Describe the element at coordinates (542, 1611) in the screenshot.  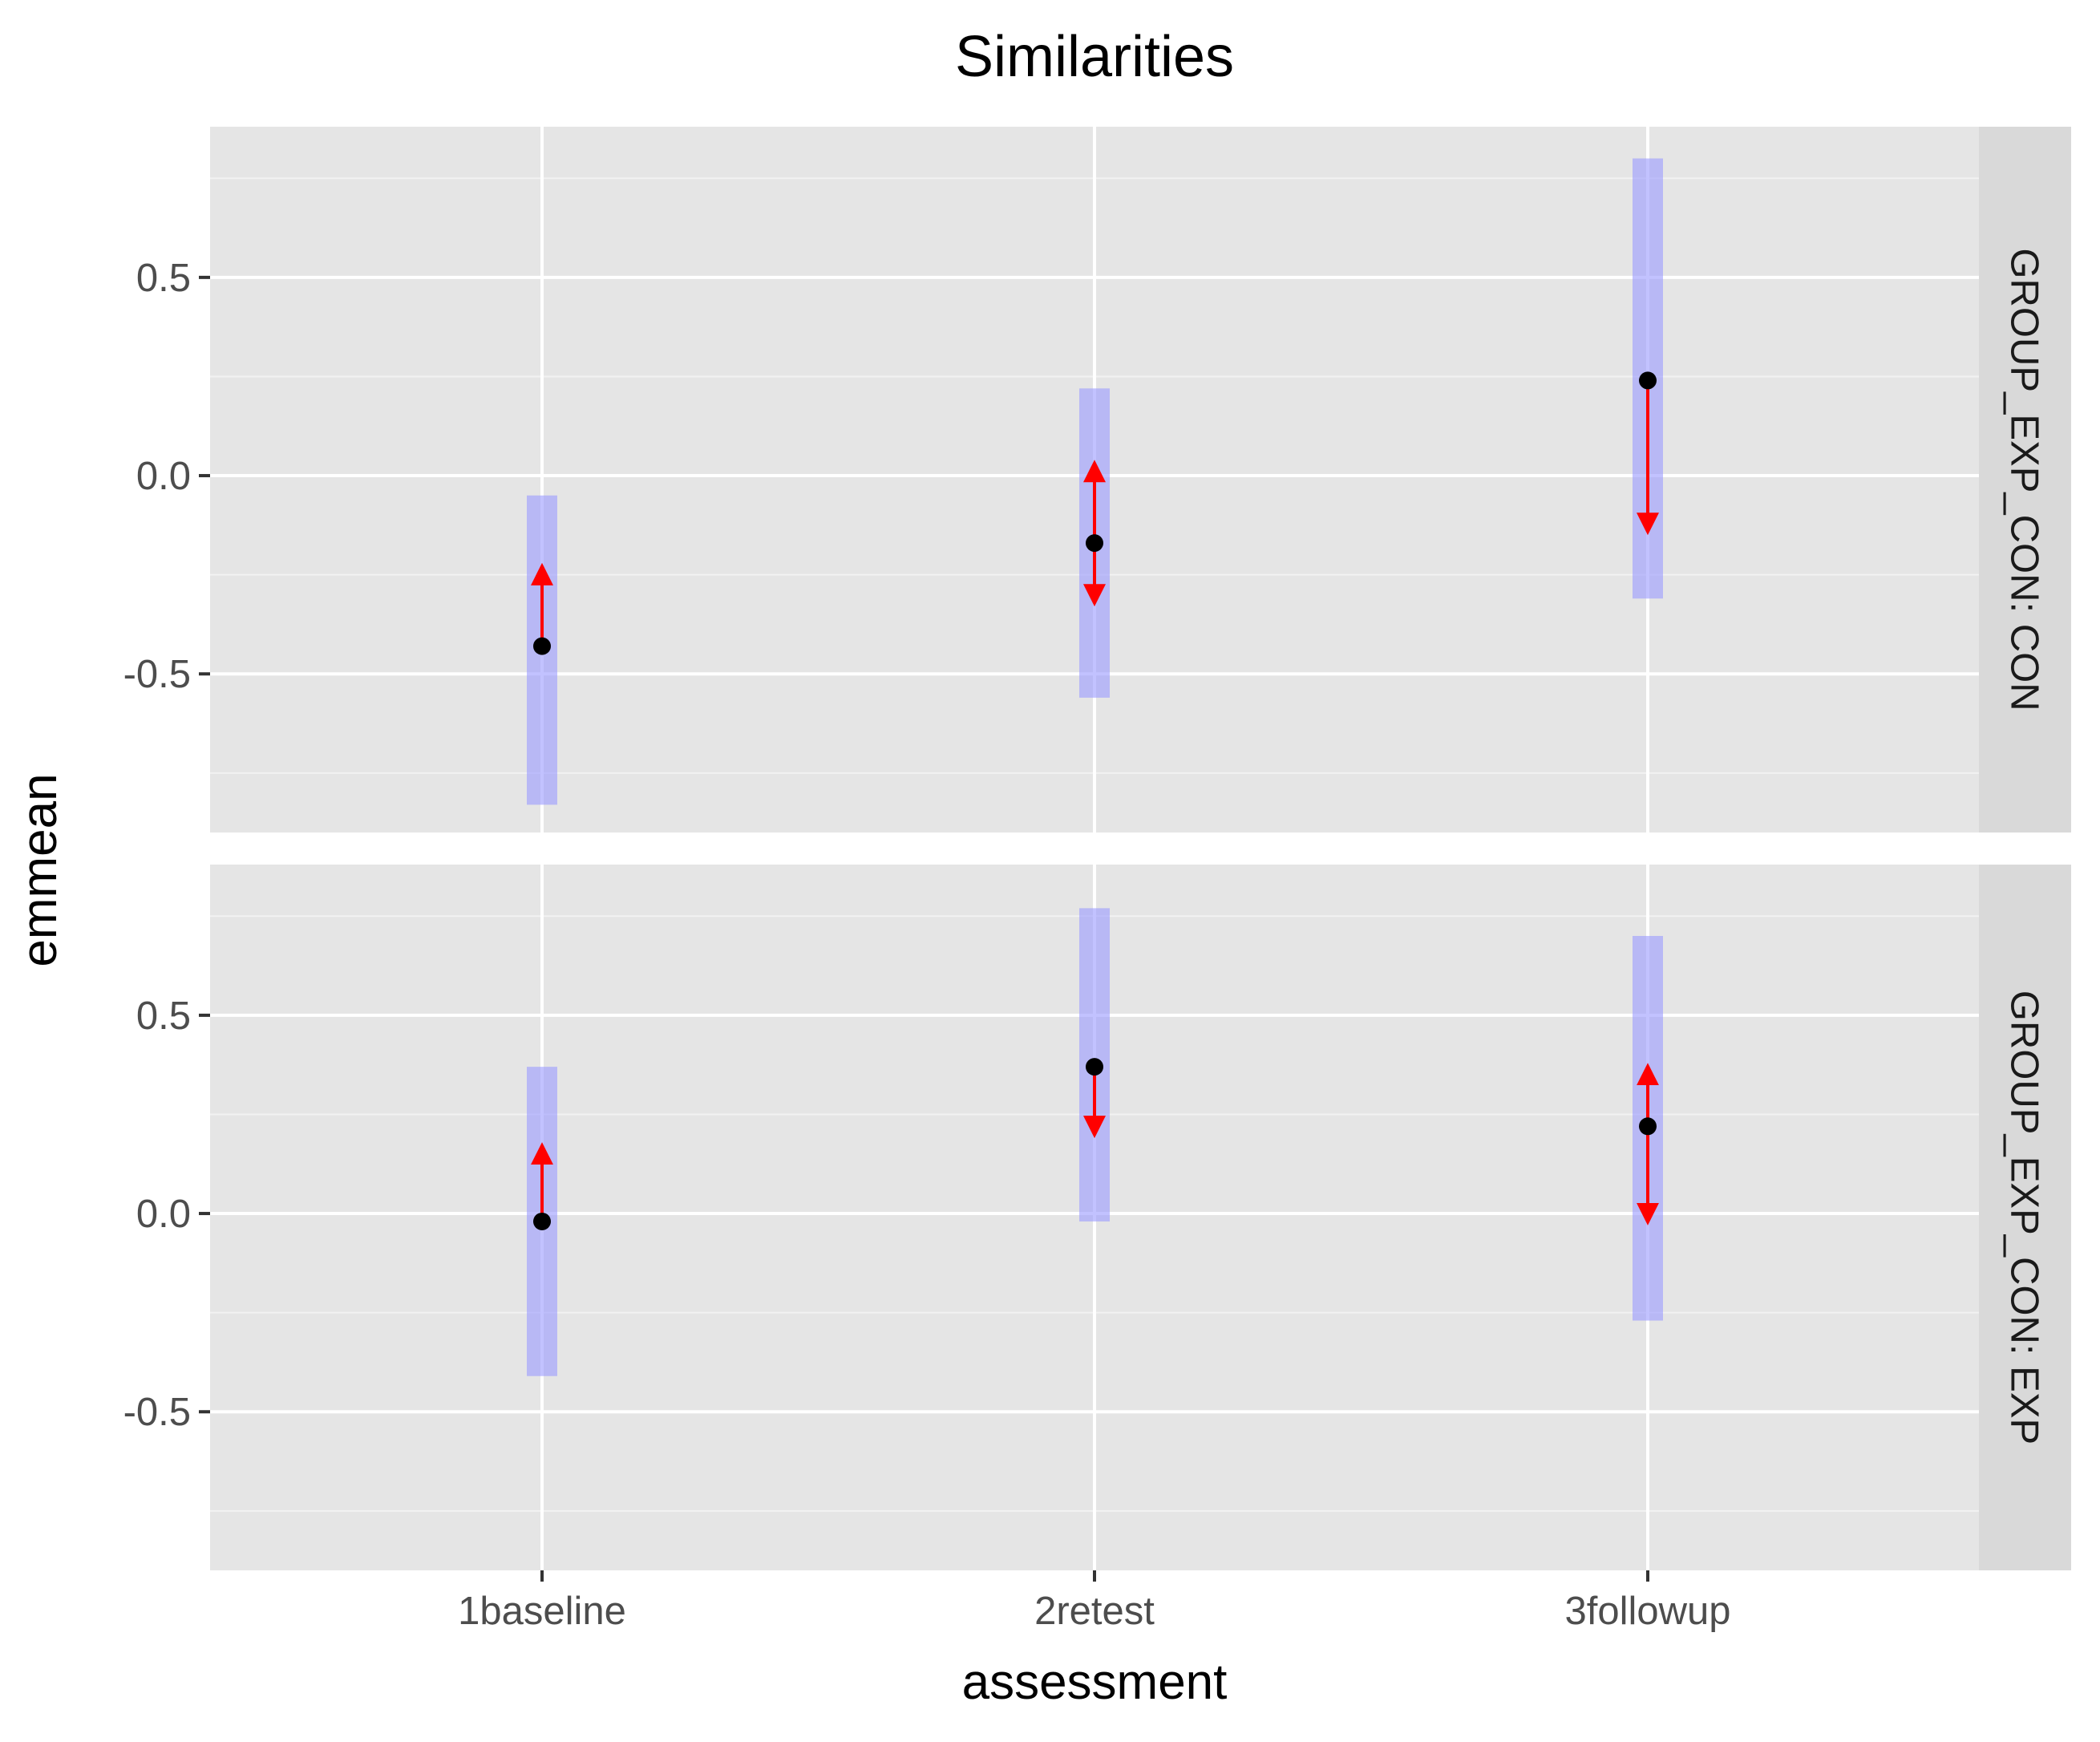
I see `x-tick-label: 1baseline` at that location.